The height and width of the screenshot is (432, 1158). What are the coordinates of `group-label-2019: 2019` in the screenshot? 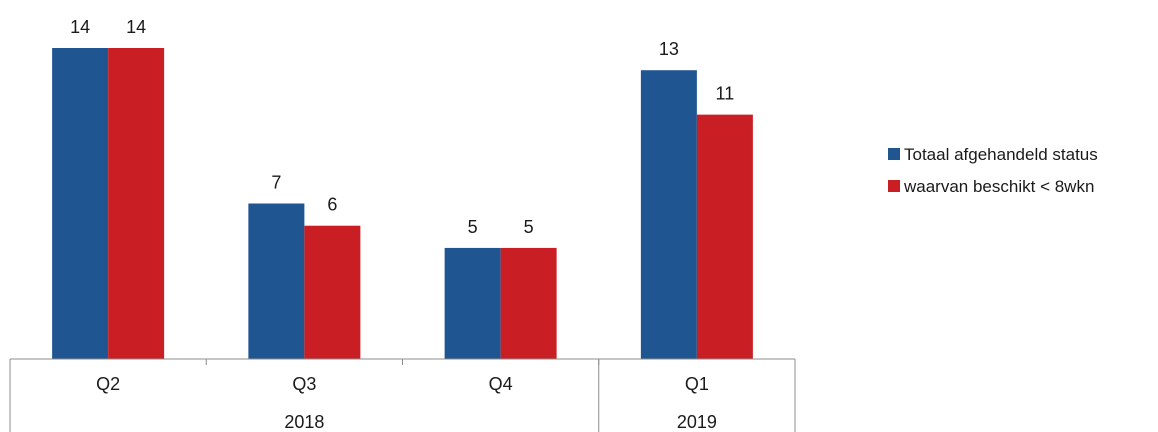 It's located at (697, 422).